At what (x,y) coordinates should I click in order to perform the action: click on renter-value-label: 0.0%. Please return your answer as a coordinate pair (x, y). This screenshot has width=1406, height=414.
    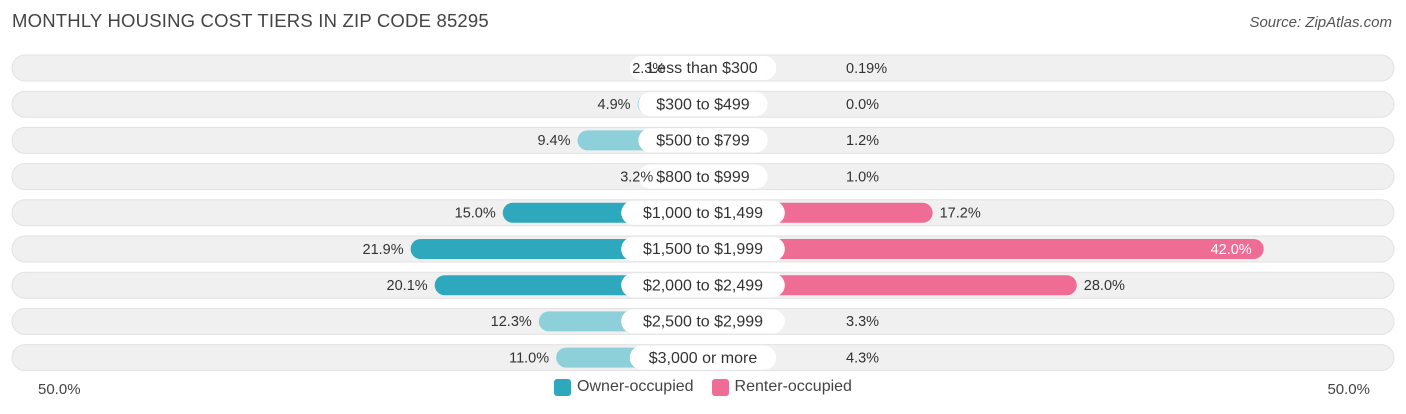
    Looking at the image, I should click on (862, 105).